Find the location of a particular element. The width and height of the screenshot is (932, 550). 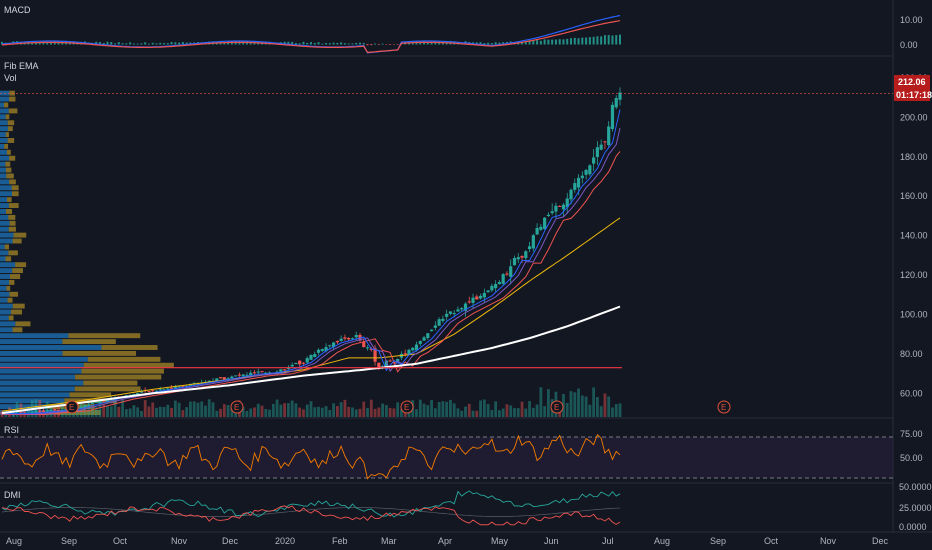

x-label: Nov is located at coordinates (179, 541).